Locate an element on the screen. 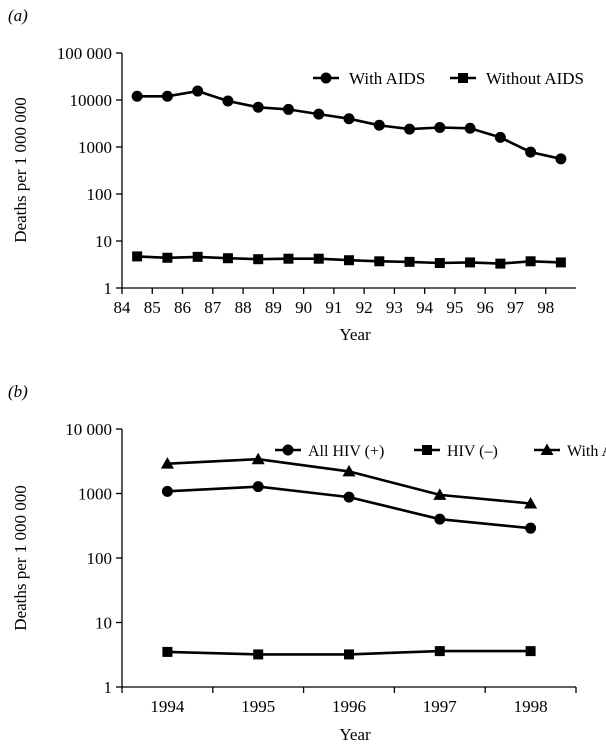 The image size is (606, 746). panel-a-x-tick-label: 85 is located at coordinates (152, 307).